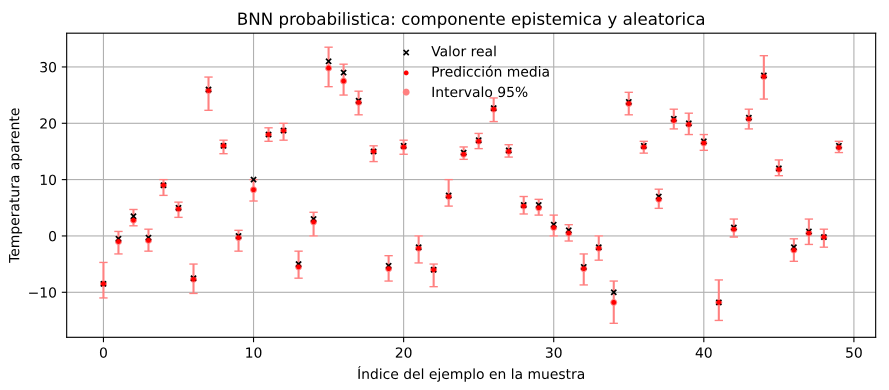  I want to click on legend-label: Predicción media, so click(490, 71).